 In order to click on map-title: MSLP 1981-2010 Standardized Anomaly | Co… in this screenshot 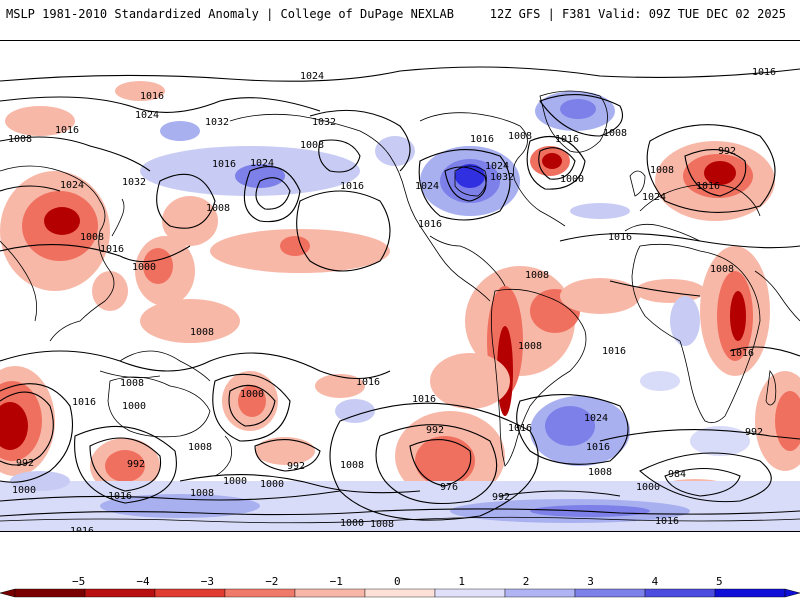, I will do `click(230, 14)`.